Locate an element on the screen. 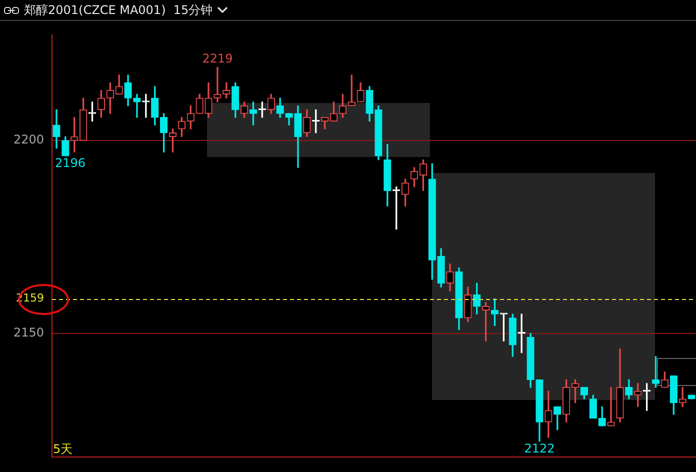 This screenshot has height=472, width=696. annotation: 2196 is located at coordinates (70, 163).